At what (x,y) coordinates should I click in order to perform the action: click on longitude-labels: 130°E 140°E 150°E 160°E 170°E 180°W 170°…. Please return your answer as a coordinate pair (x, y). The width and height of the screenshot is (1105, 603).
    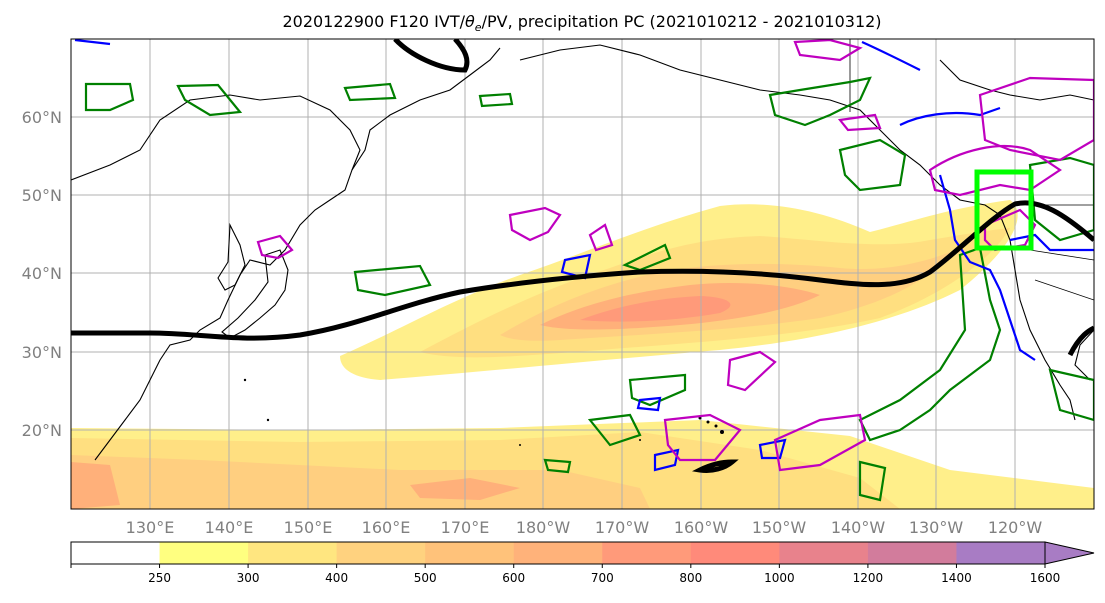
    Looking at the image, I should click on (584, 527).